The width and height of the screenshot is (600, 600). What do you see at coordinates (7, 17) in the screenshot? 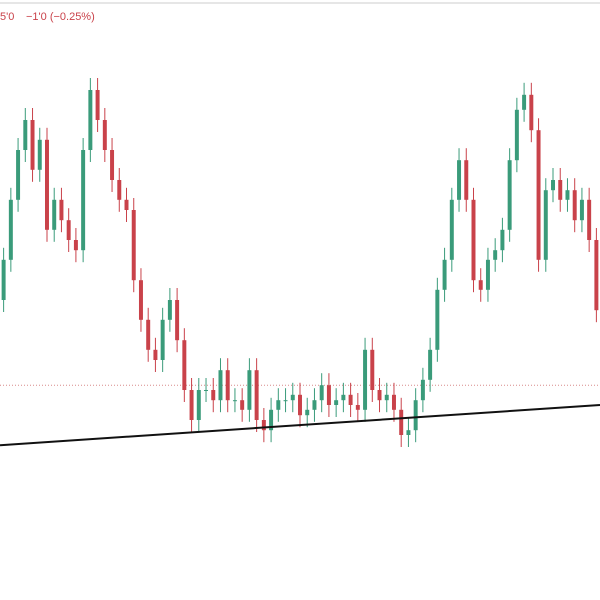
I see `header-price: 5'0` at bounding box center [7, 17].